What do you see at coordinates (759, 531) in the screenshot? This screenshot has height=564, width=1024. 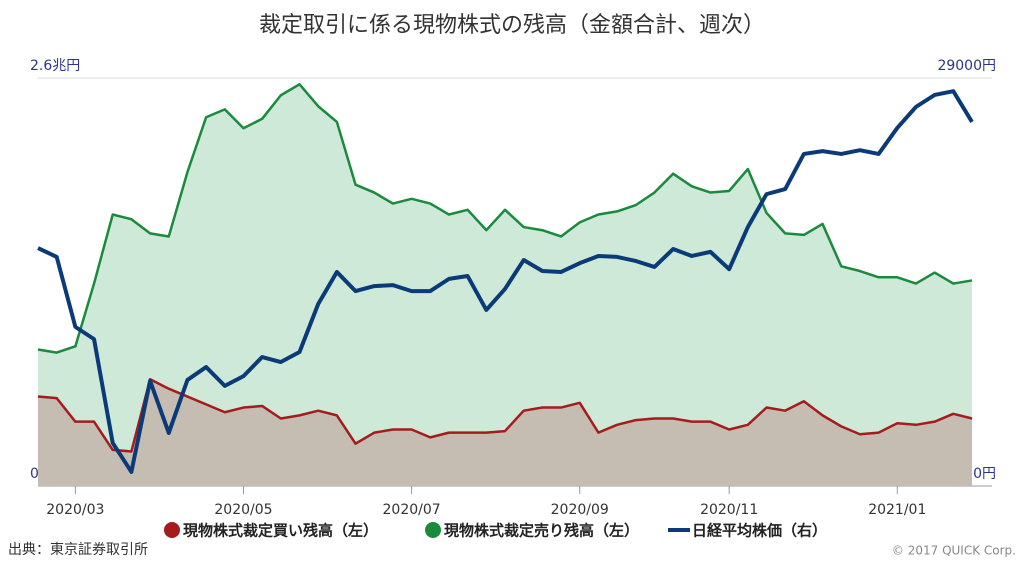 I see `legend-label: 日経平均株価（右）` at bounding box center [759, 531].